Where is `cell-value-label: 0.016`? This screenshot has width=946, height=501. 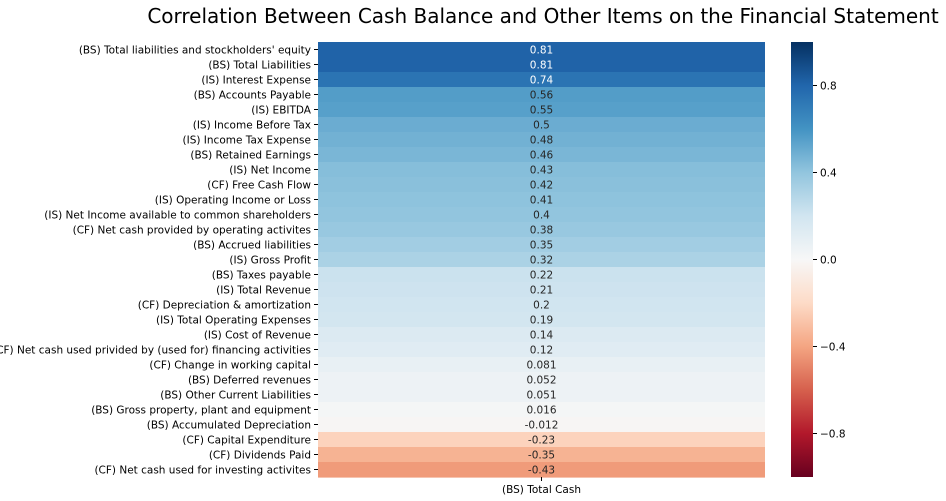
cell-value-label: 0.016 is located at coordinates (541, 411).